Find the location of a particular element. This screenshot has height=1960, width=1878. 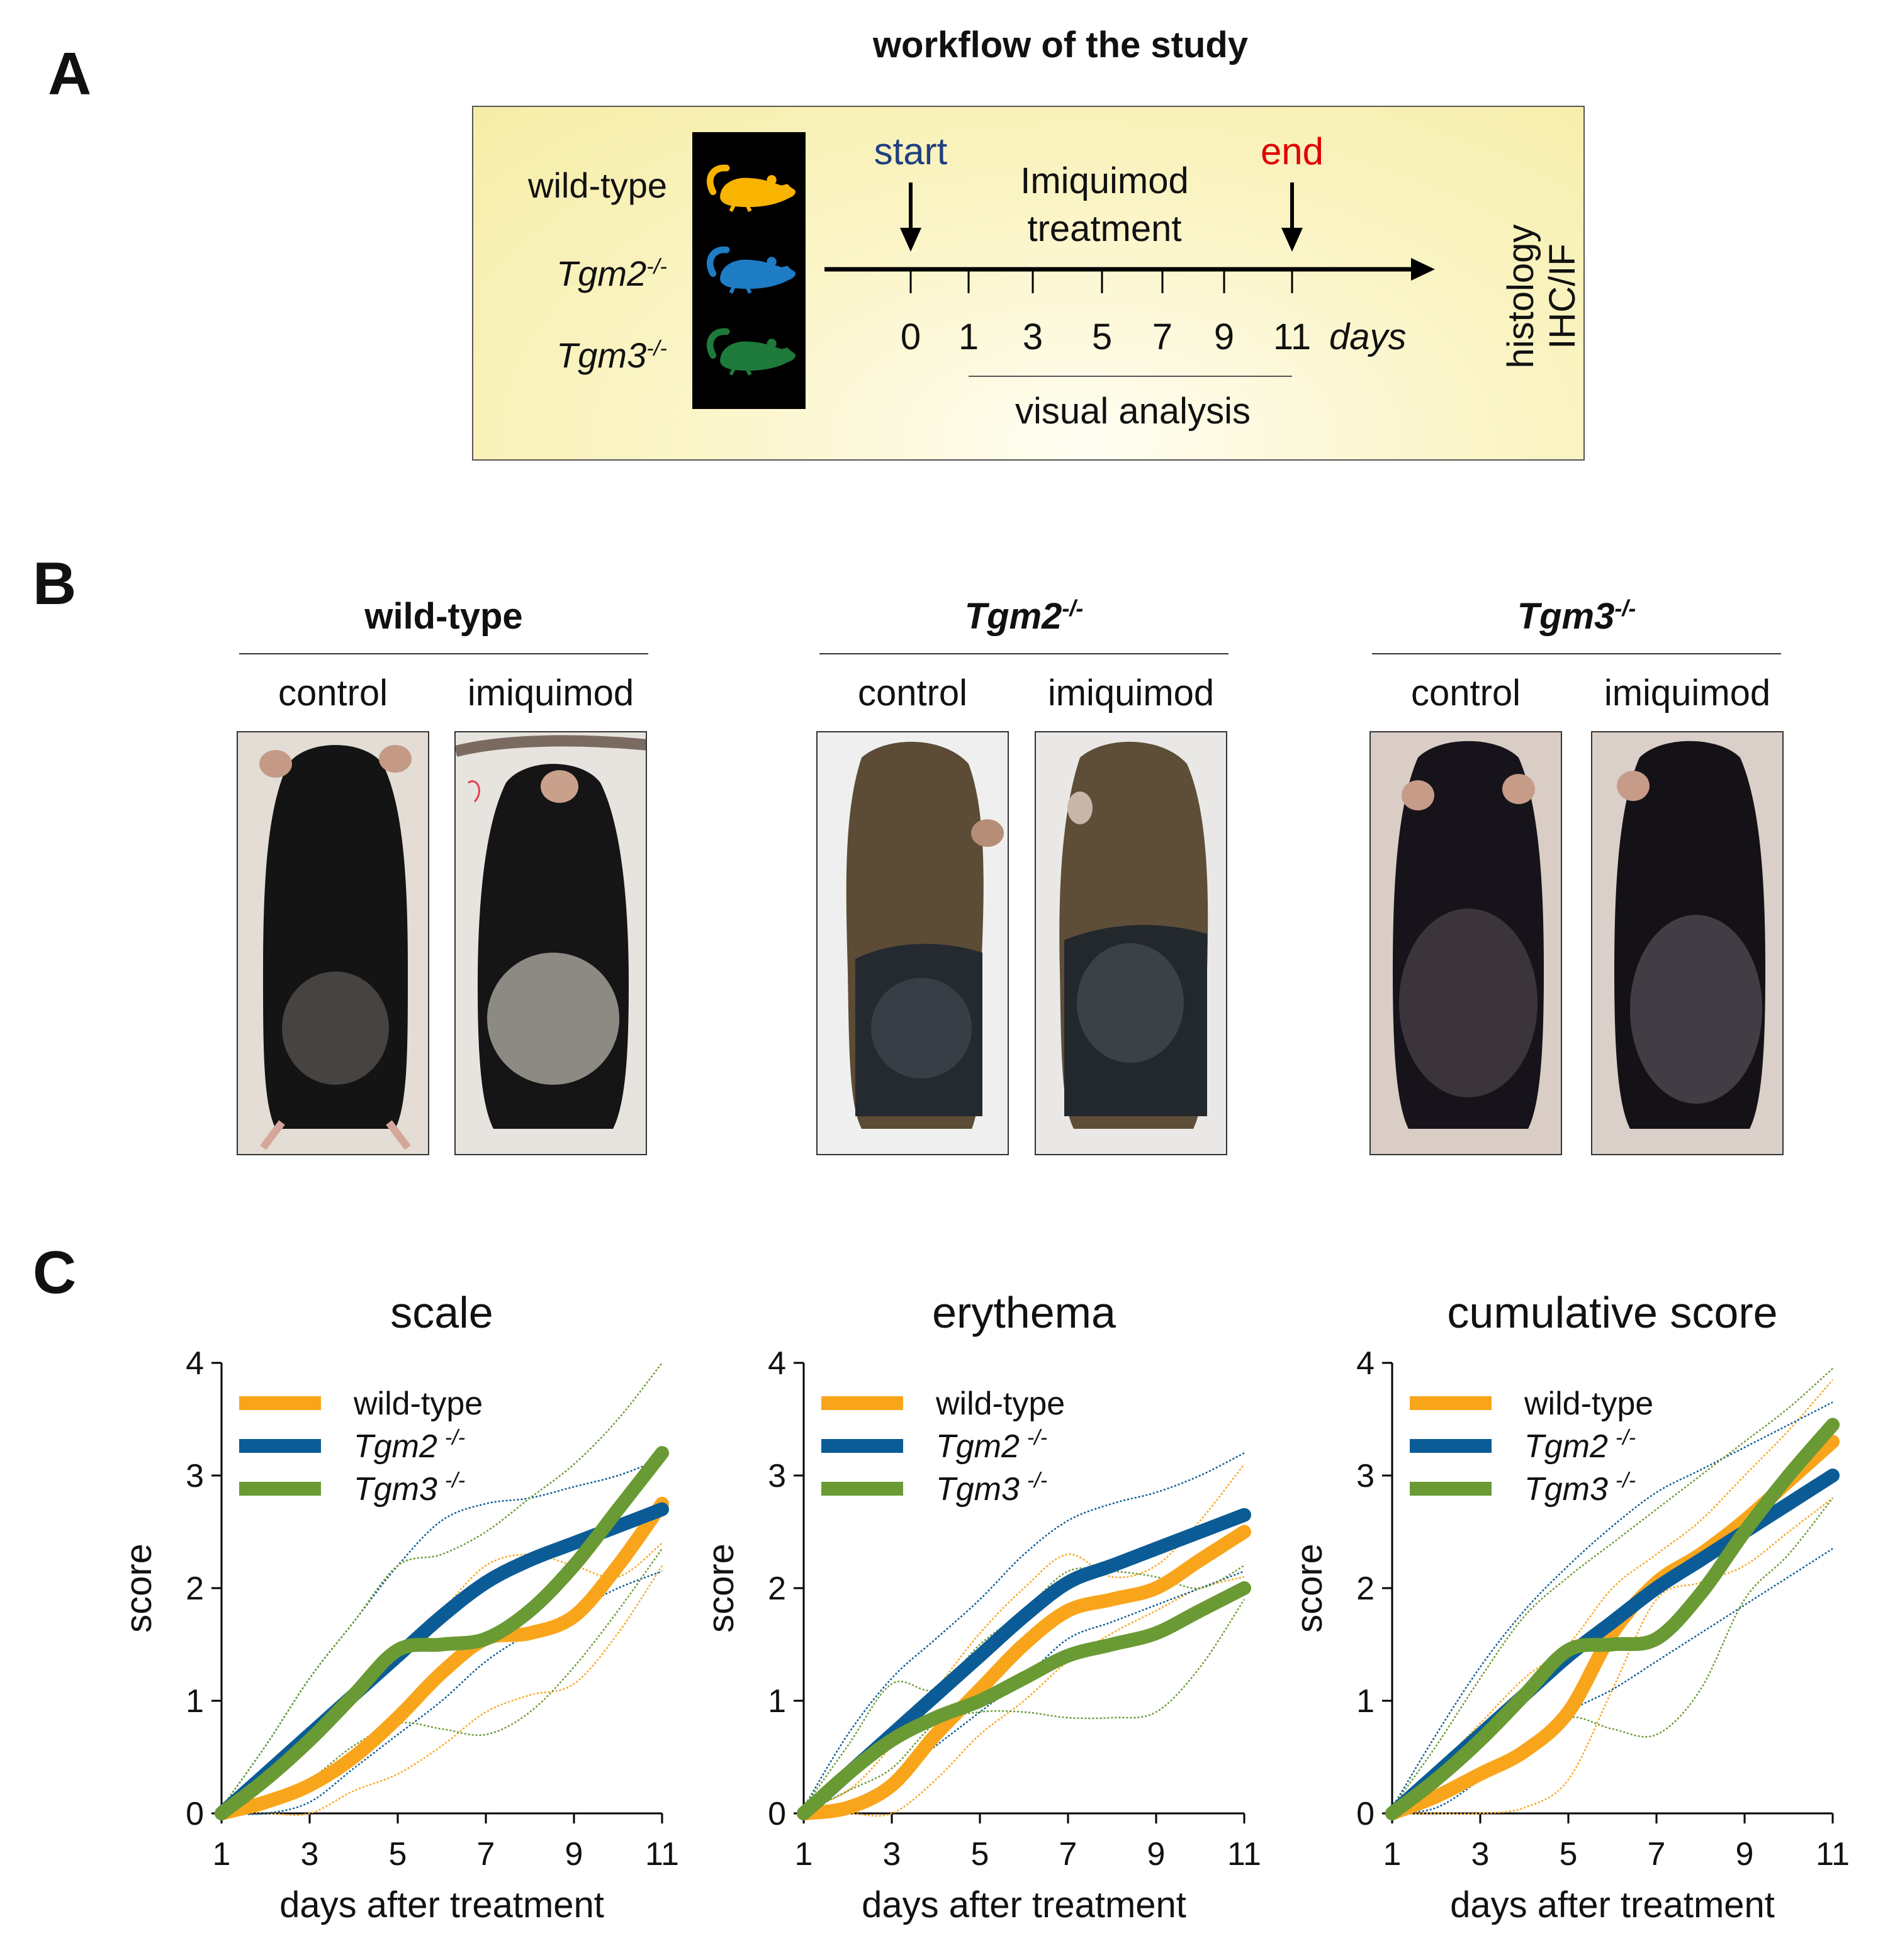

genotype-name: Tgm3 is located at coordinates (601, 355).